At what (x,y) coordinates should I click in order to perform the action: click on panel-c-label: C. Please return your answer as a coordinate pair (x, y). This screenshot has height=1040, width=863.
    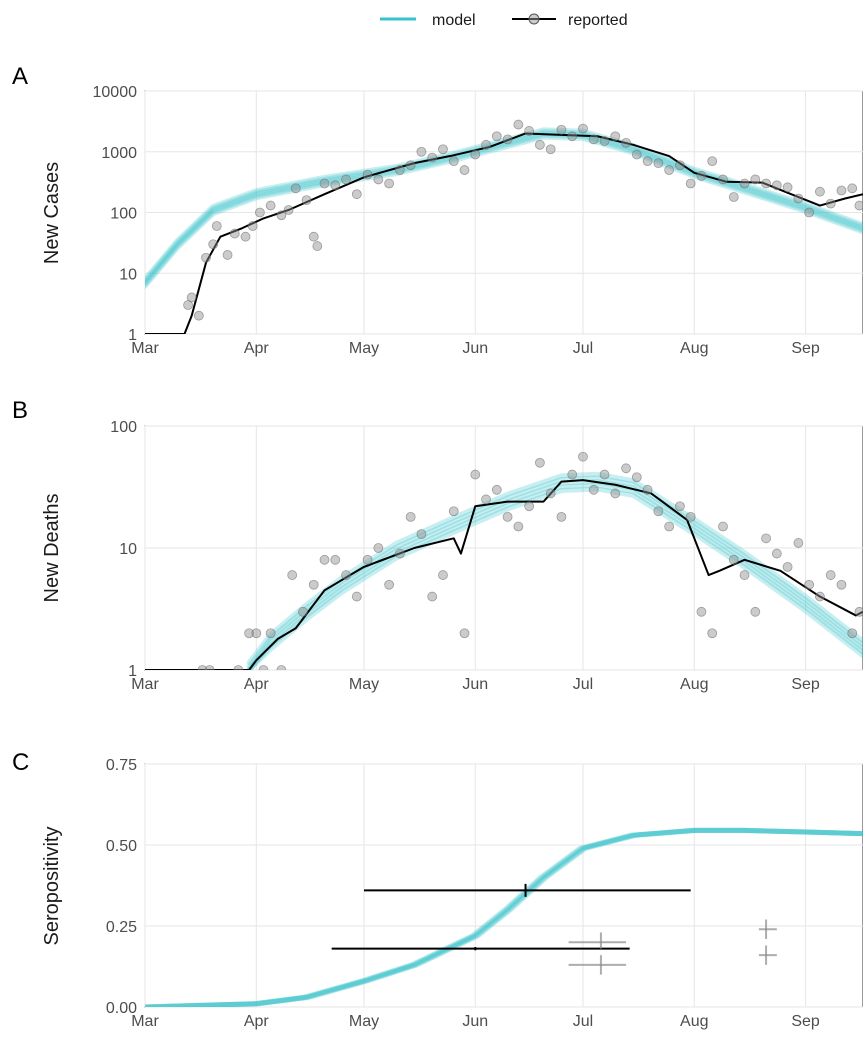
    Looking at the image, I should click on (20, 762).